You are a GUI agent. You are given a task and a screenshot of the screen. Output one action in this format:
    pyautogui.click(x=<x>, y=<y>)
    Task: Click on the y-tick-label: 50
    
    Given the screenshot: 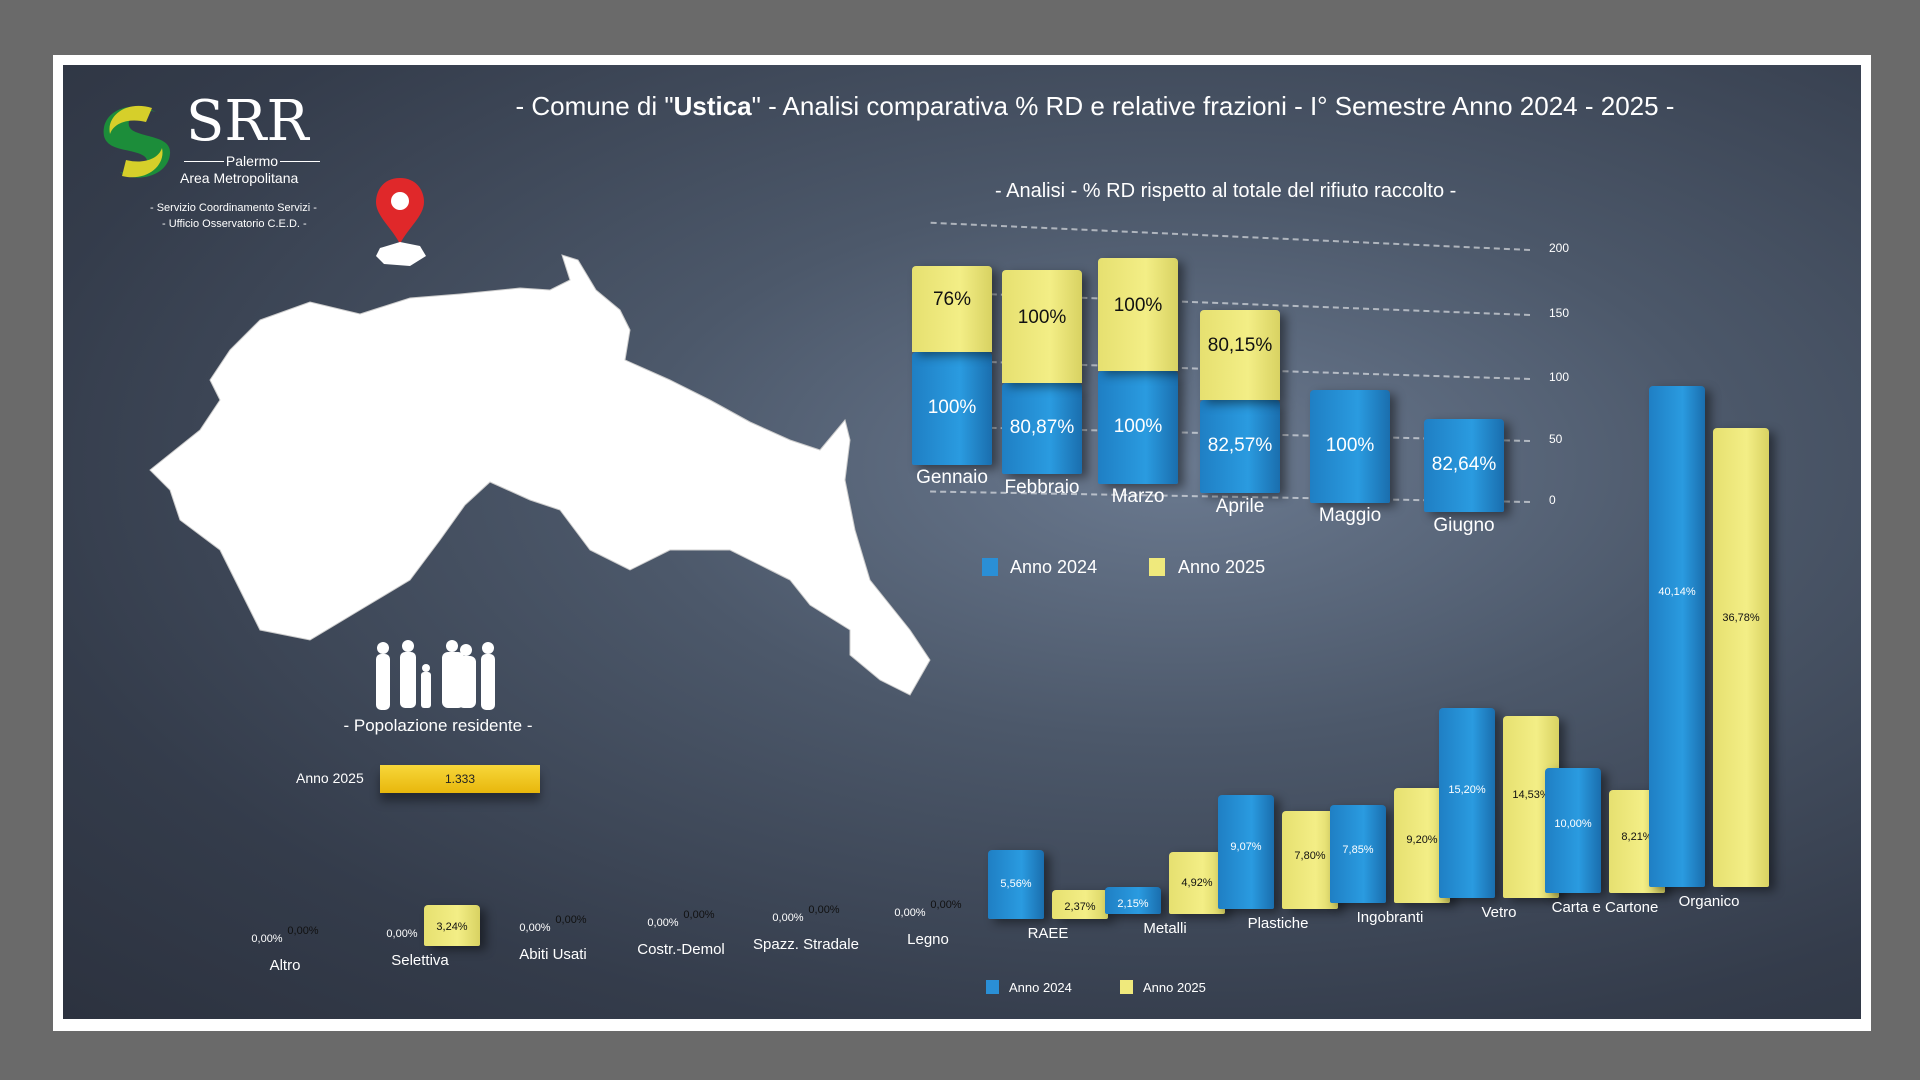 What is the action you would take?
    pyautogui.click(x=1556, y=439)
    